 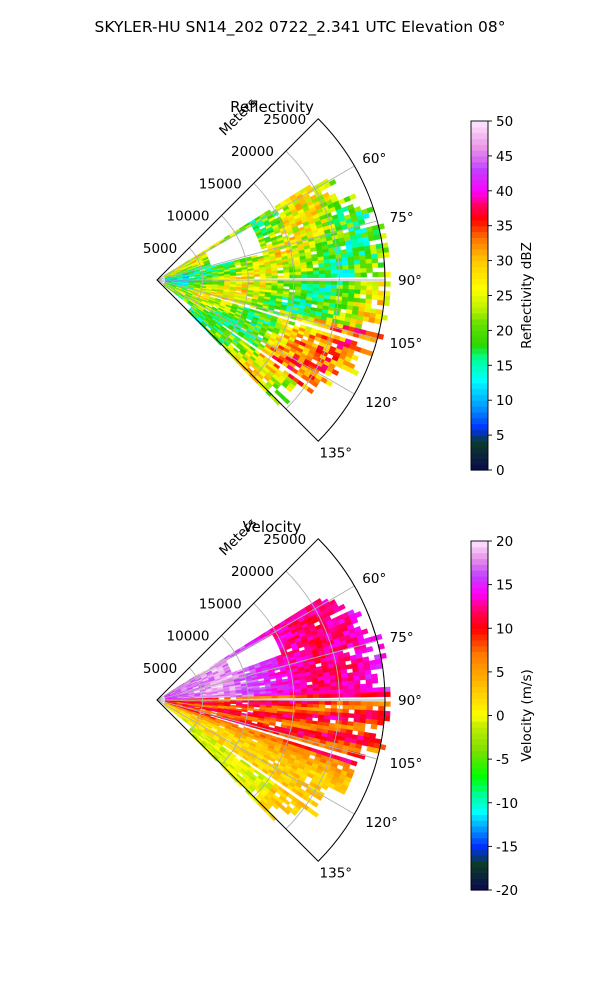 I want to click on colorbar-label: Reflectivity dBZ, so click(x=527, y=295).